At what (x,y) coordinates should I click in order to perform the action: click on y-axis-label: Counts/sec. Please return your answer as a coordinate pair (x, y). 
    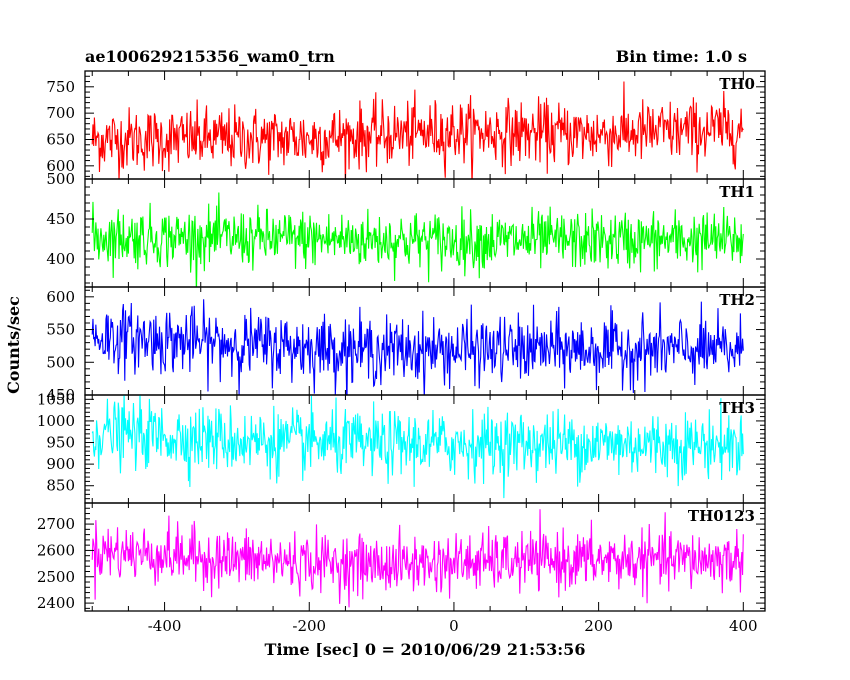
    Looking at the image, I should click on (13, 345).